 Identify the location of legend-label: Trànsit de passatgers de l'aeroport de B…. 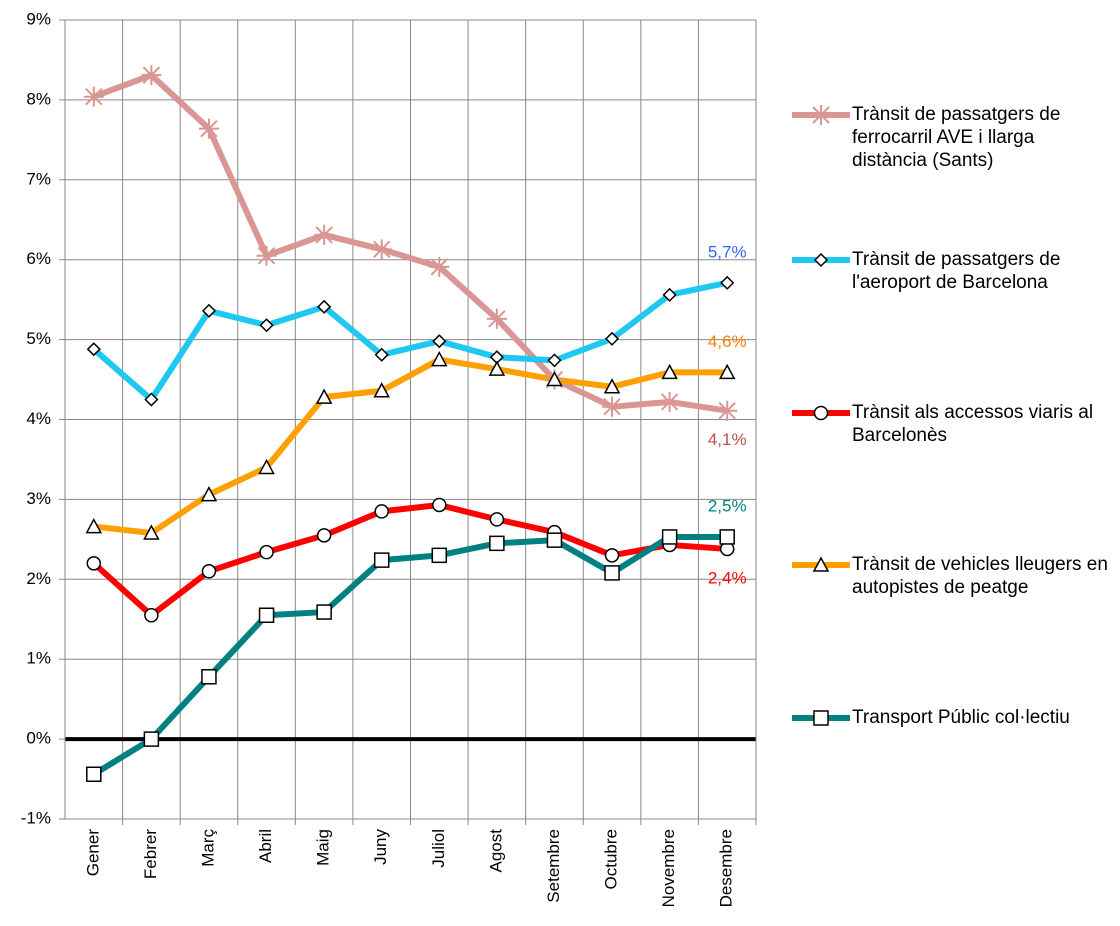
(956, 271).